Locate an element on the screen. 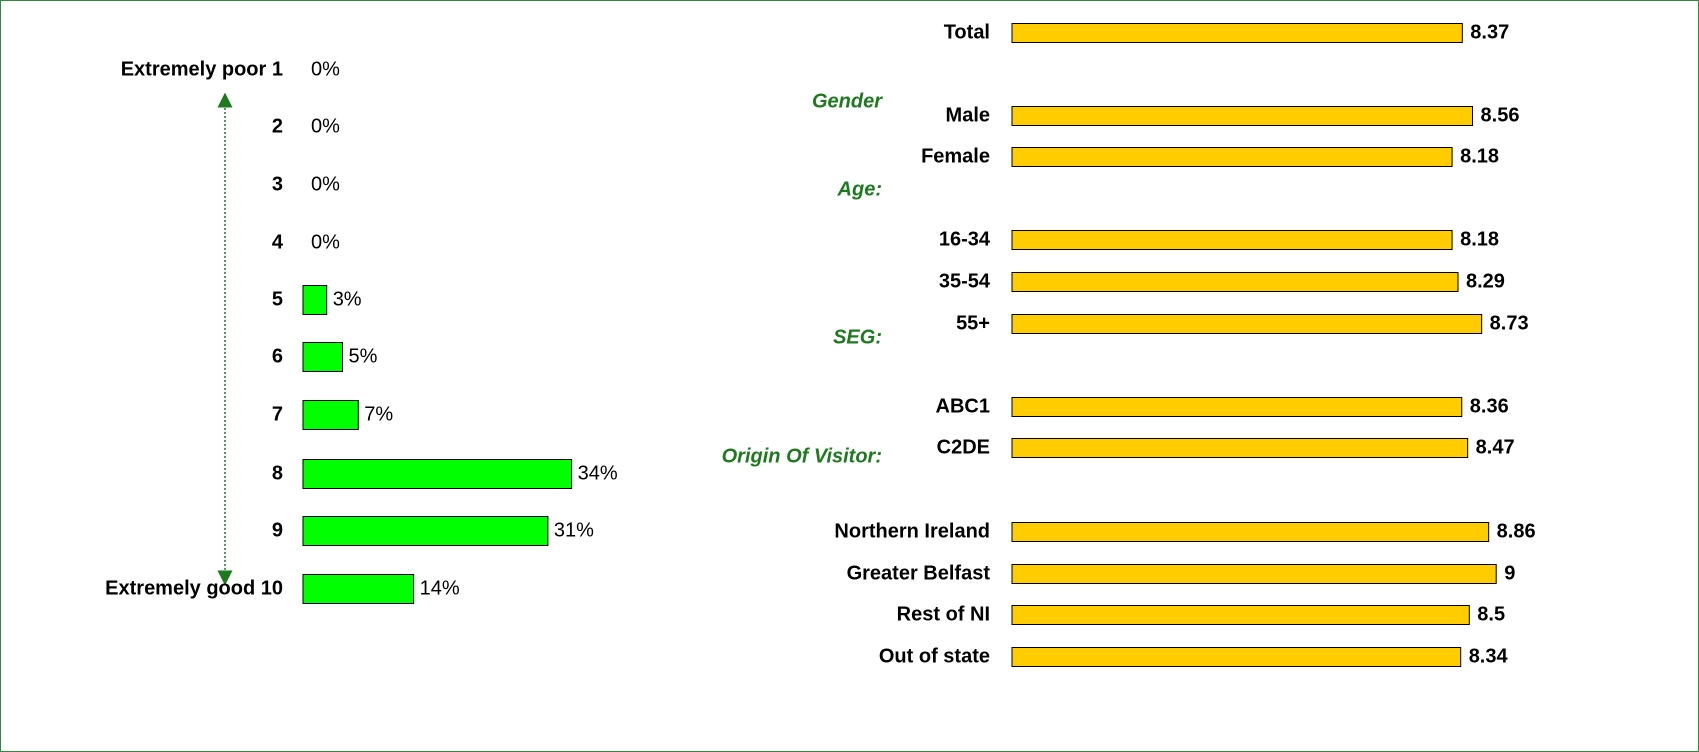  category-label: 7 is located at coordinates (277, 414).